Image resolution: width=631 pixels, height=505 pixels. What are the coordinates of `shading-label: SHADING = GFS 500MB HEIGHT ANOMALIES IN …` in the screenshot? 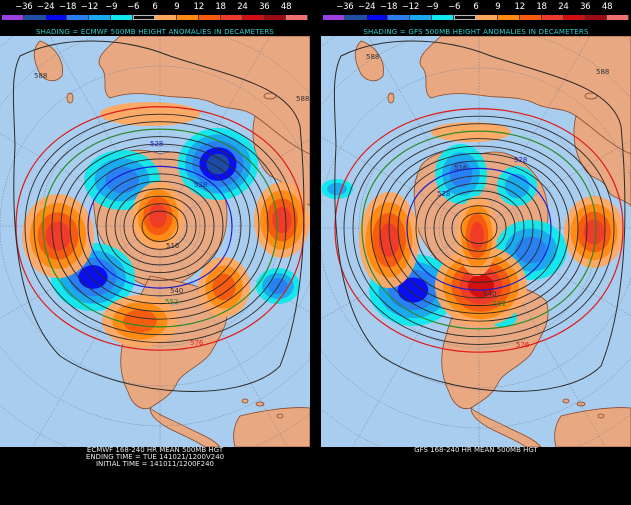 It's located at (476, 32).